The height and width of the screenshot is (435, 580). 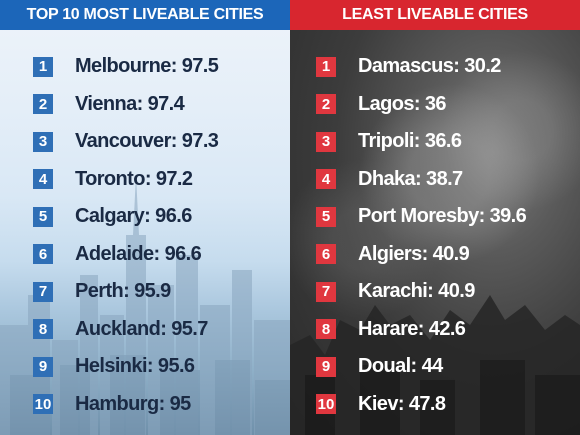 I want to click on list-item: 5 Port Moresby: 39.6, so click(x=421, y=217).